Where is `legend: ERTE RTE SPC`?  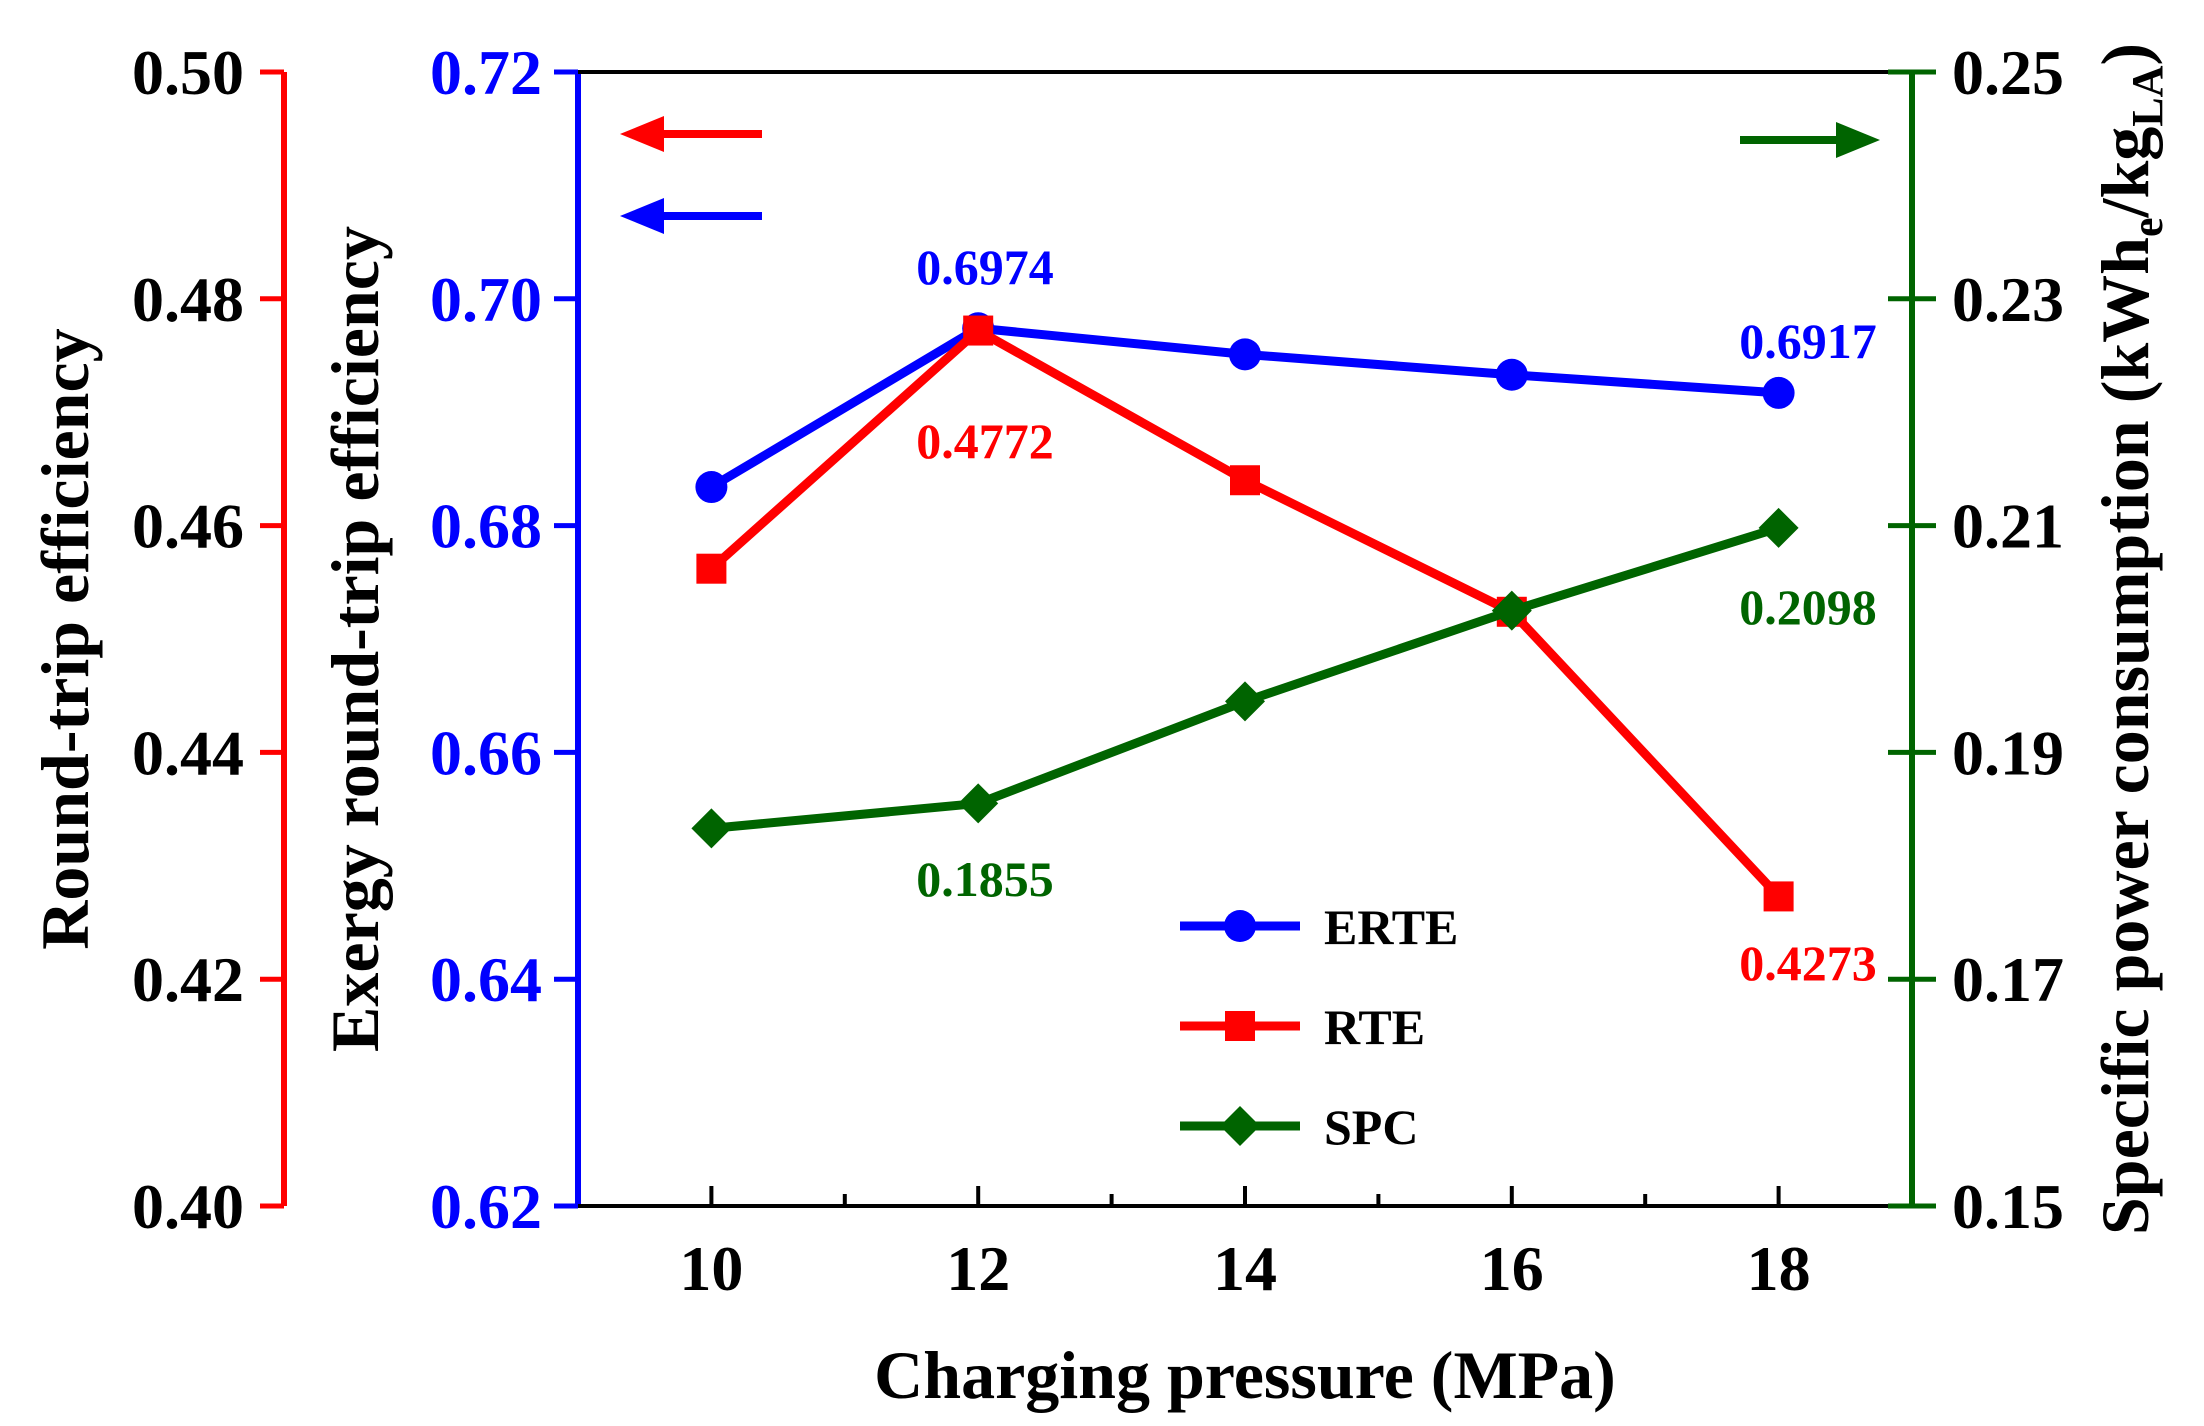 legend: ERTE RTE SPC is located at coordinates (1319, 1027).